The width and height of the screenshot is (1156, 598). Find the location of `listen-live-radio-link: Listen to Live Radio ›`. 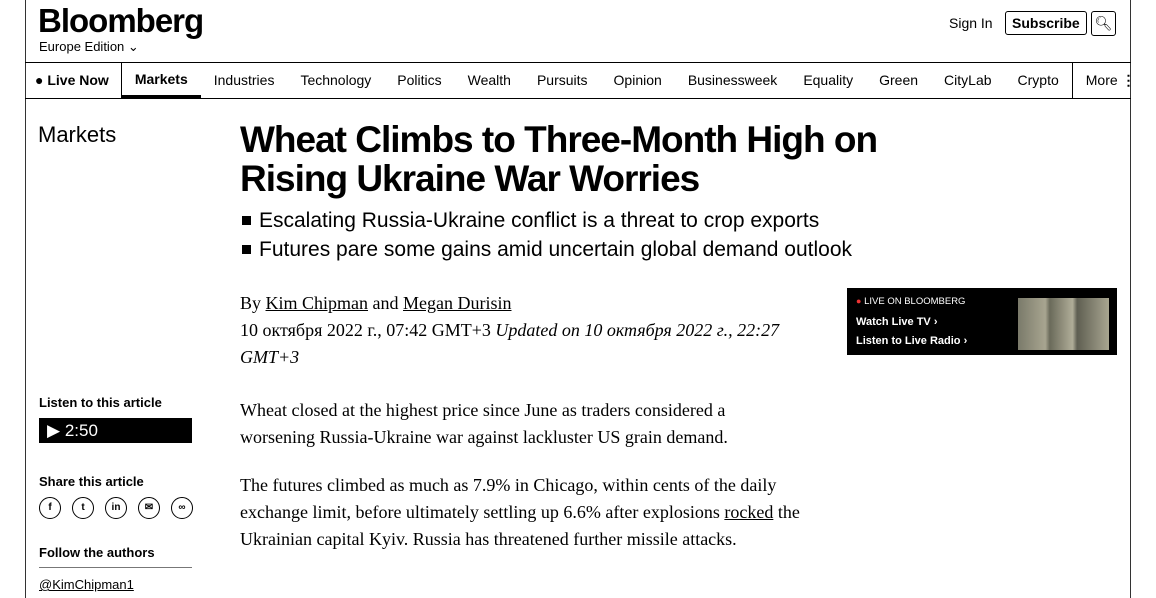

listen-live-radio-link: Listen to Live Radio › is located at coordinates (911, 341).